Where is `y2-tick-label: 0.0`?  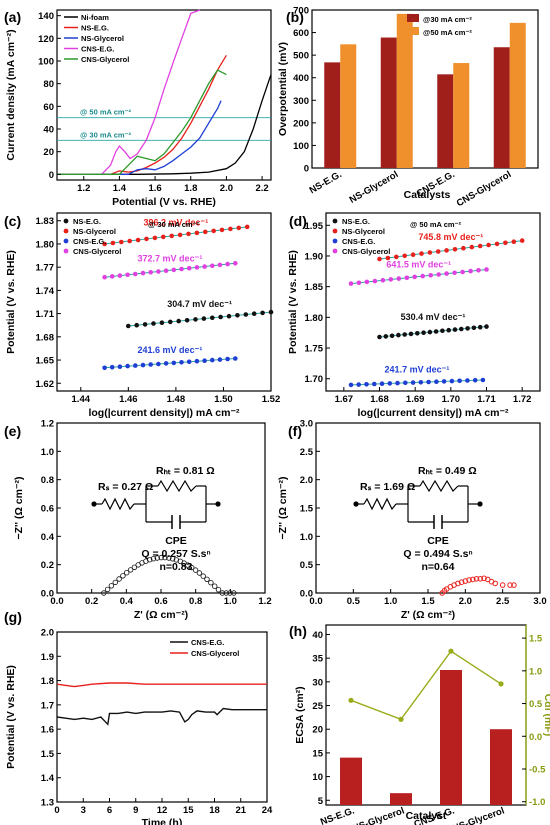 y2-tick-label: 0.0 is located at coordinates (535, 737).